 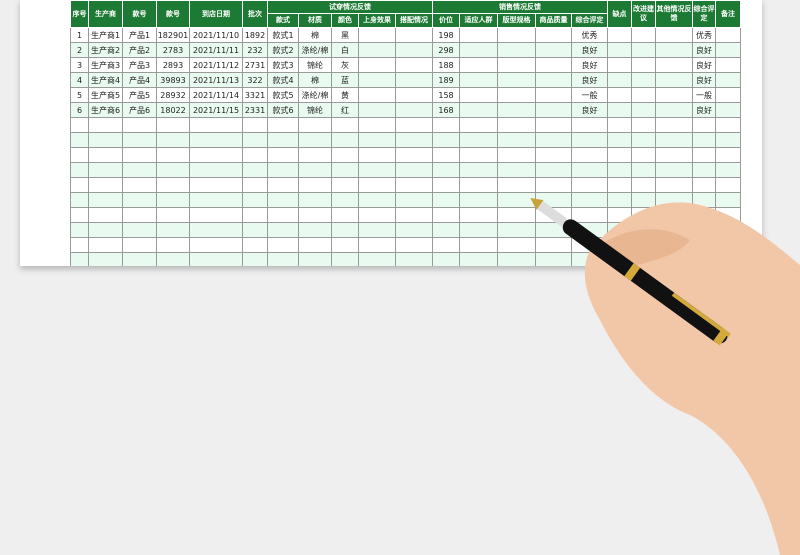 I want to click on table-cell: 款式5, so click(x=283, y=95).